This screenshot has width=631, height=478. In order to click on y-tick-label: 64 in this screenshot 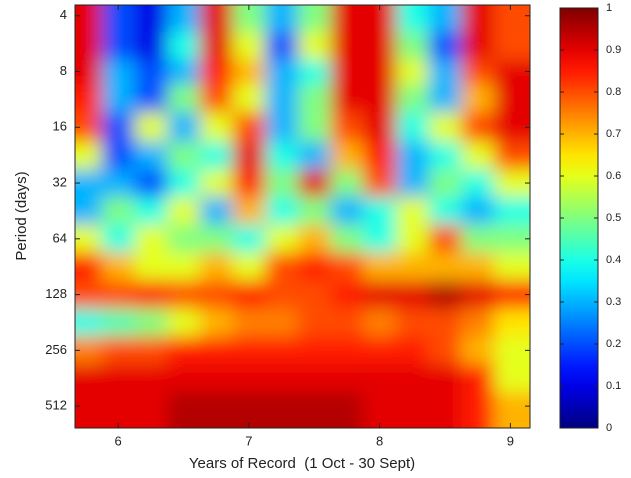, I will do `click(60, 237)`.